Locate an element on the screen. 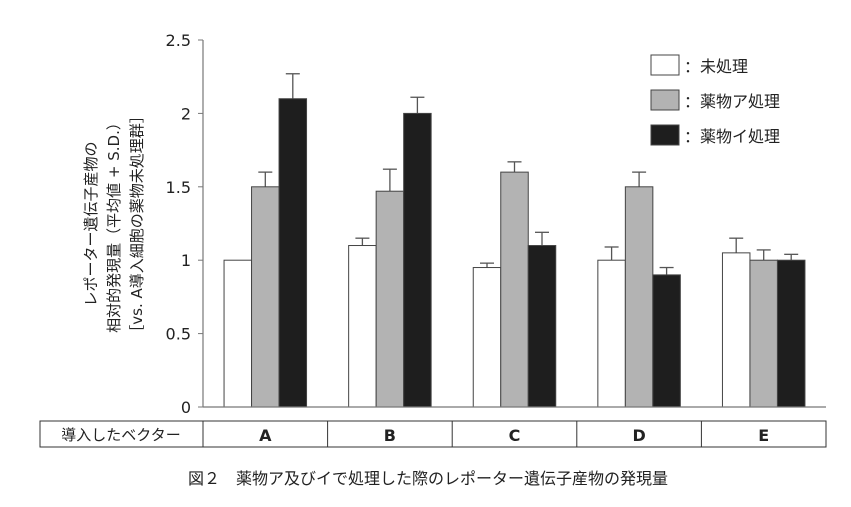  y-tick-label: 1 is located at coordinates (186, 260).